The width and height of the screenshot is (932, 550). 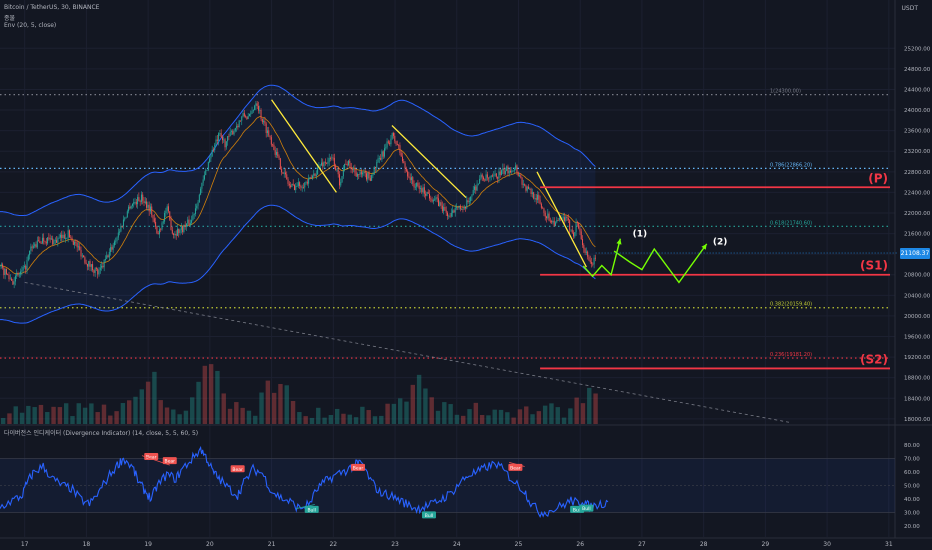 I want to click on level-label: (S2), so click(x=874, y=359).